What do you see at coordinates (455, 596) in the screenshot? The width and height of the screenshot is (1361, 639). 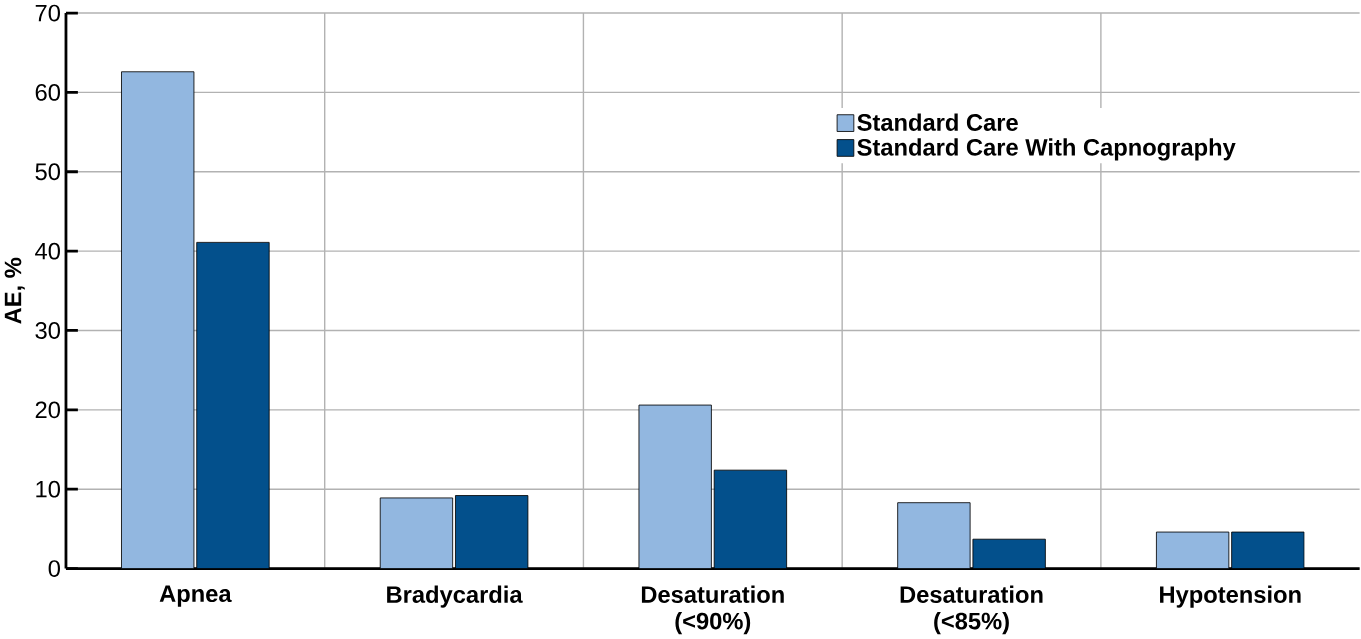 I see `x-tick-label: Bradycardia` at bounding box center [455, 596].